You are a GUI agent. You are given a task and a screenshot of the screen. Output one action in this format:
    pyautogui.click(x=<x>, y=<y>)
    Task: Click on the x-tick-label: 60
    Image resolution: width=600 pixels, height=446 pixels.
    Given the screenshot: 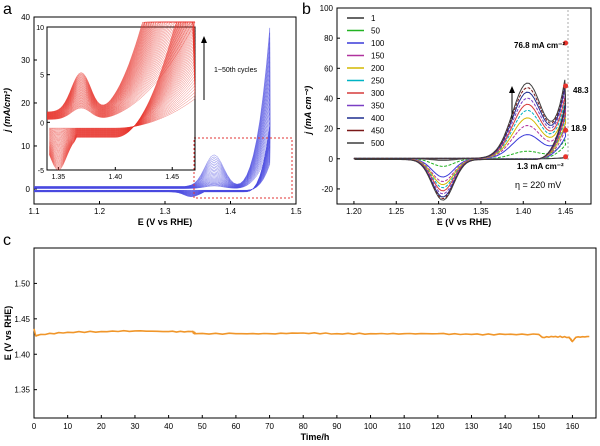 What is the action you would take?
    pyautogui.click(x=235, y=426)
    